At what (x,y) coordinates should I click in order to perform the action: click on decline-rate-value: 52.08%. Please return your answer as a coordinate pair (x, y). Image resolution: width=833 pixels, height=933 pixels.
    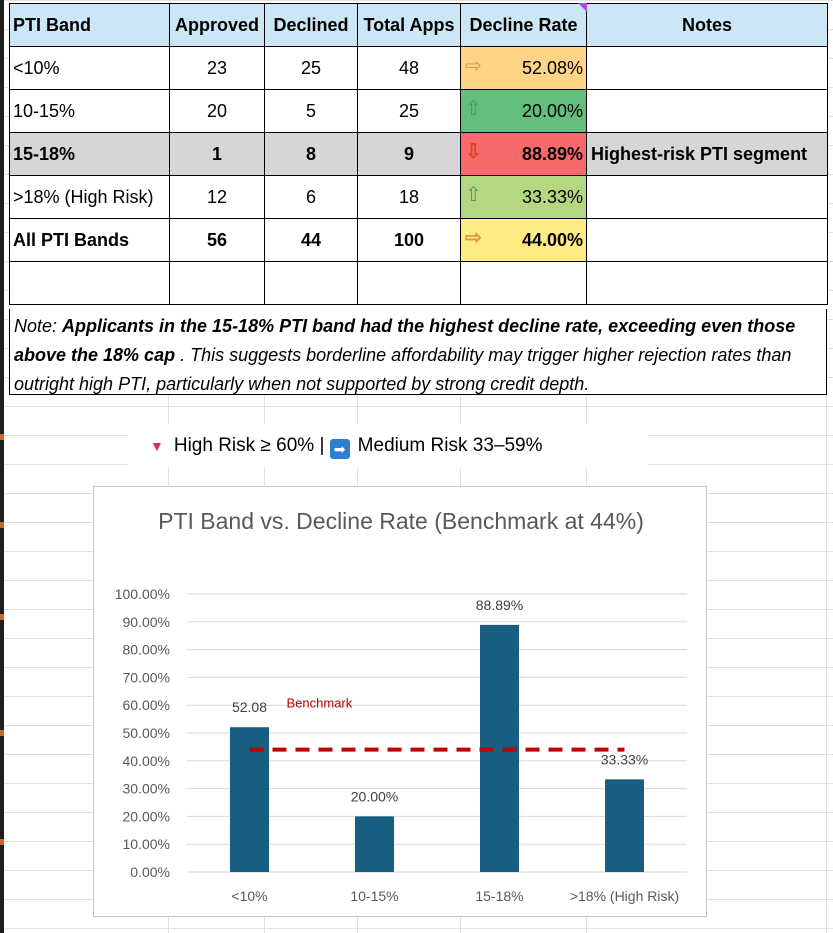
    Looking at the image, I should click on (552, 67).